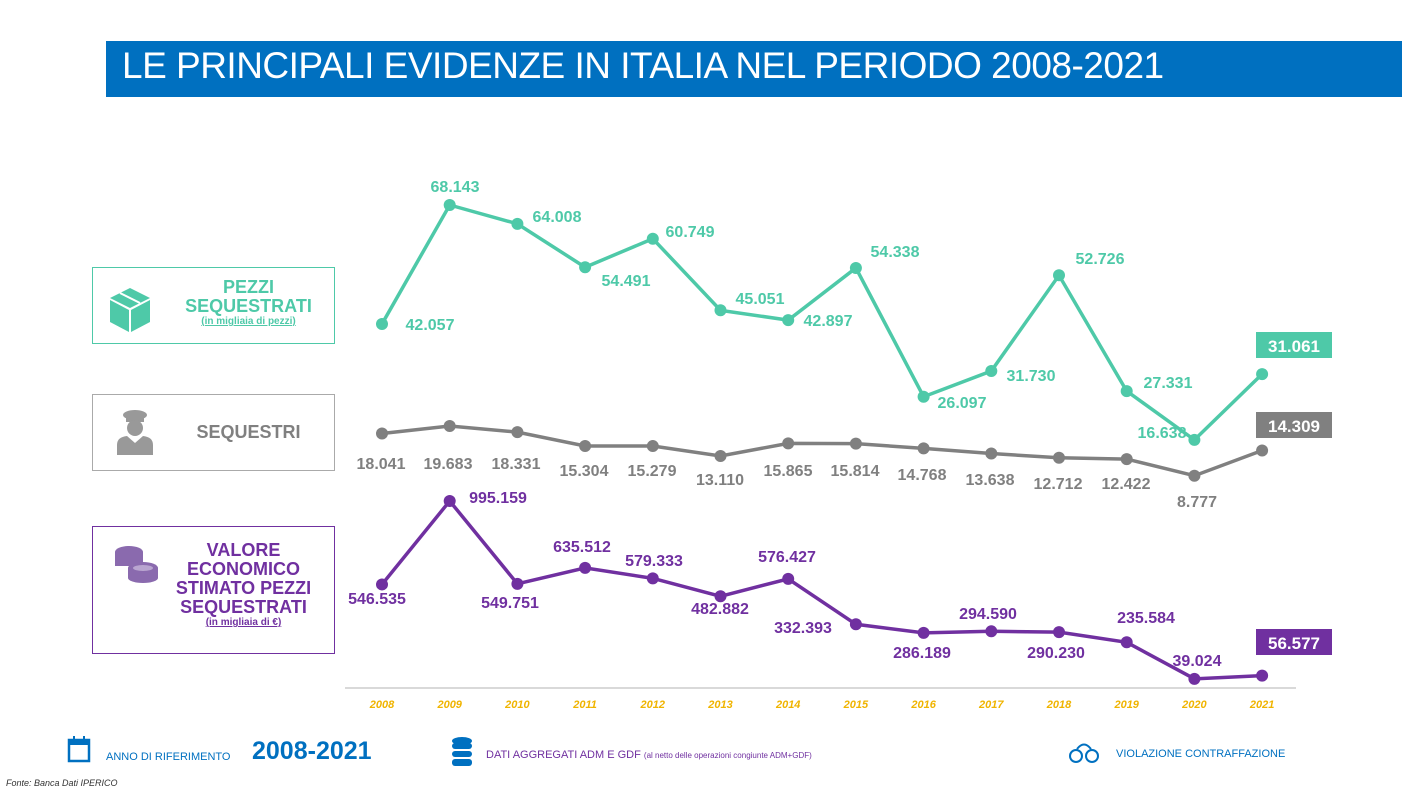 The height and width of the screenshot is (788, 1402). Describe the element at coordinates (516, 464) in the screenshot. I see `data-label: 18.331` at that location.